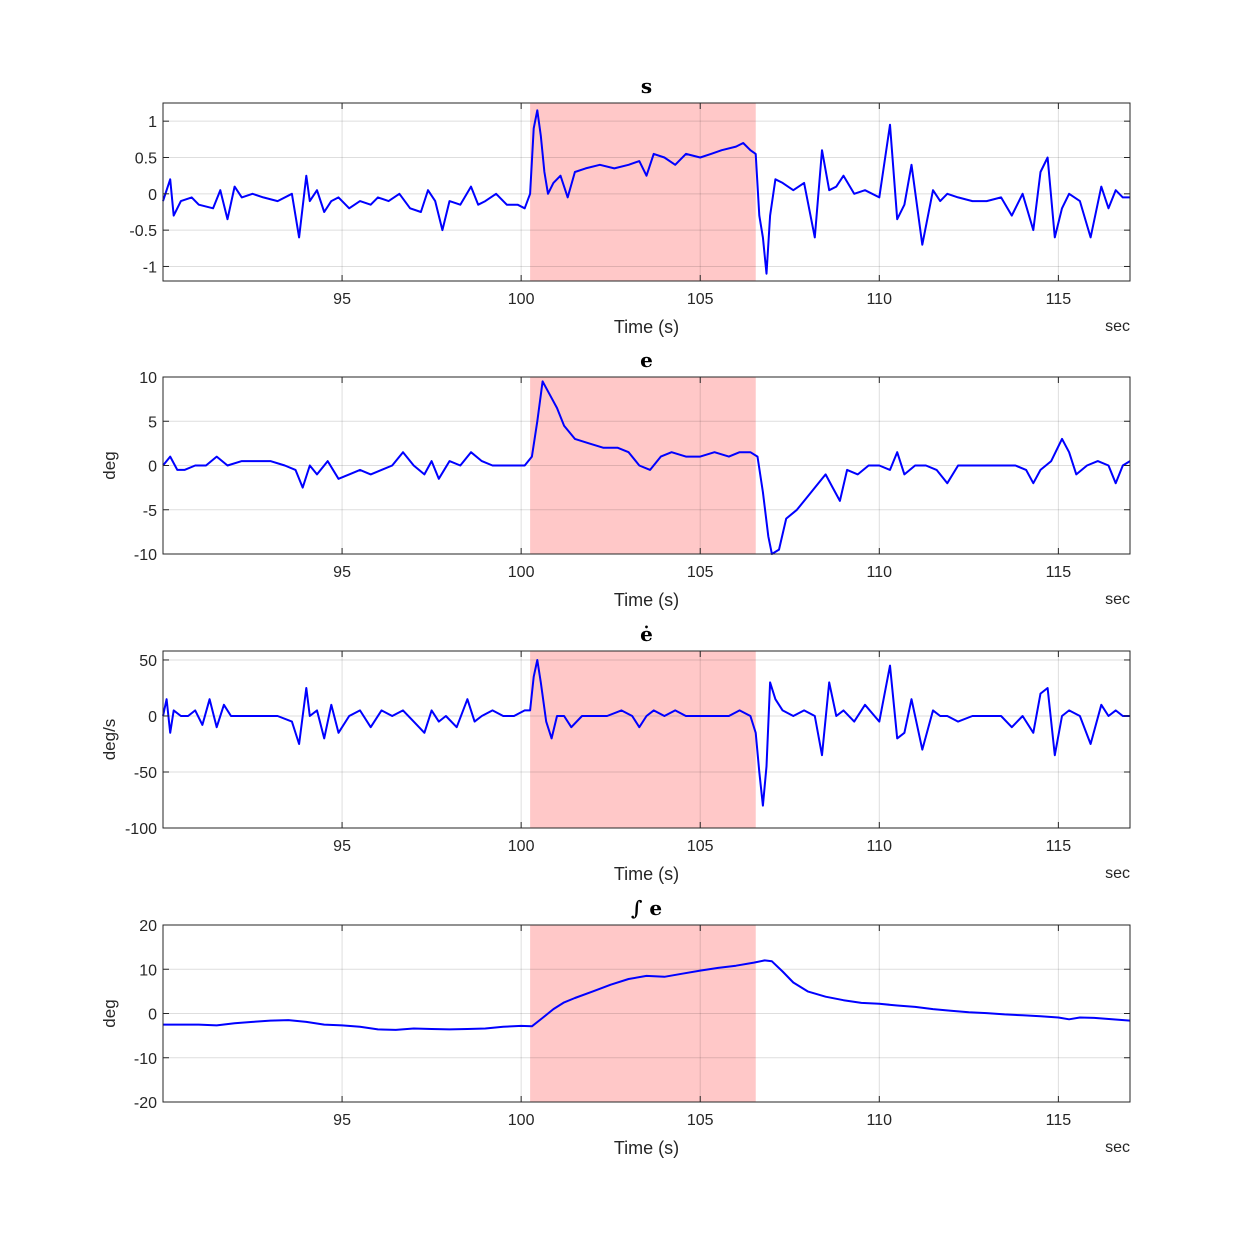 The height and width of the screenshot is (1250, 1250). What do you see at coordinates (109, 740) in the screenshot?
I see `y-axis-label: deg/s` at bounding box center [109, 740].